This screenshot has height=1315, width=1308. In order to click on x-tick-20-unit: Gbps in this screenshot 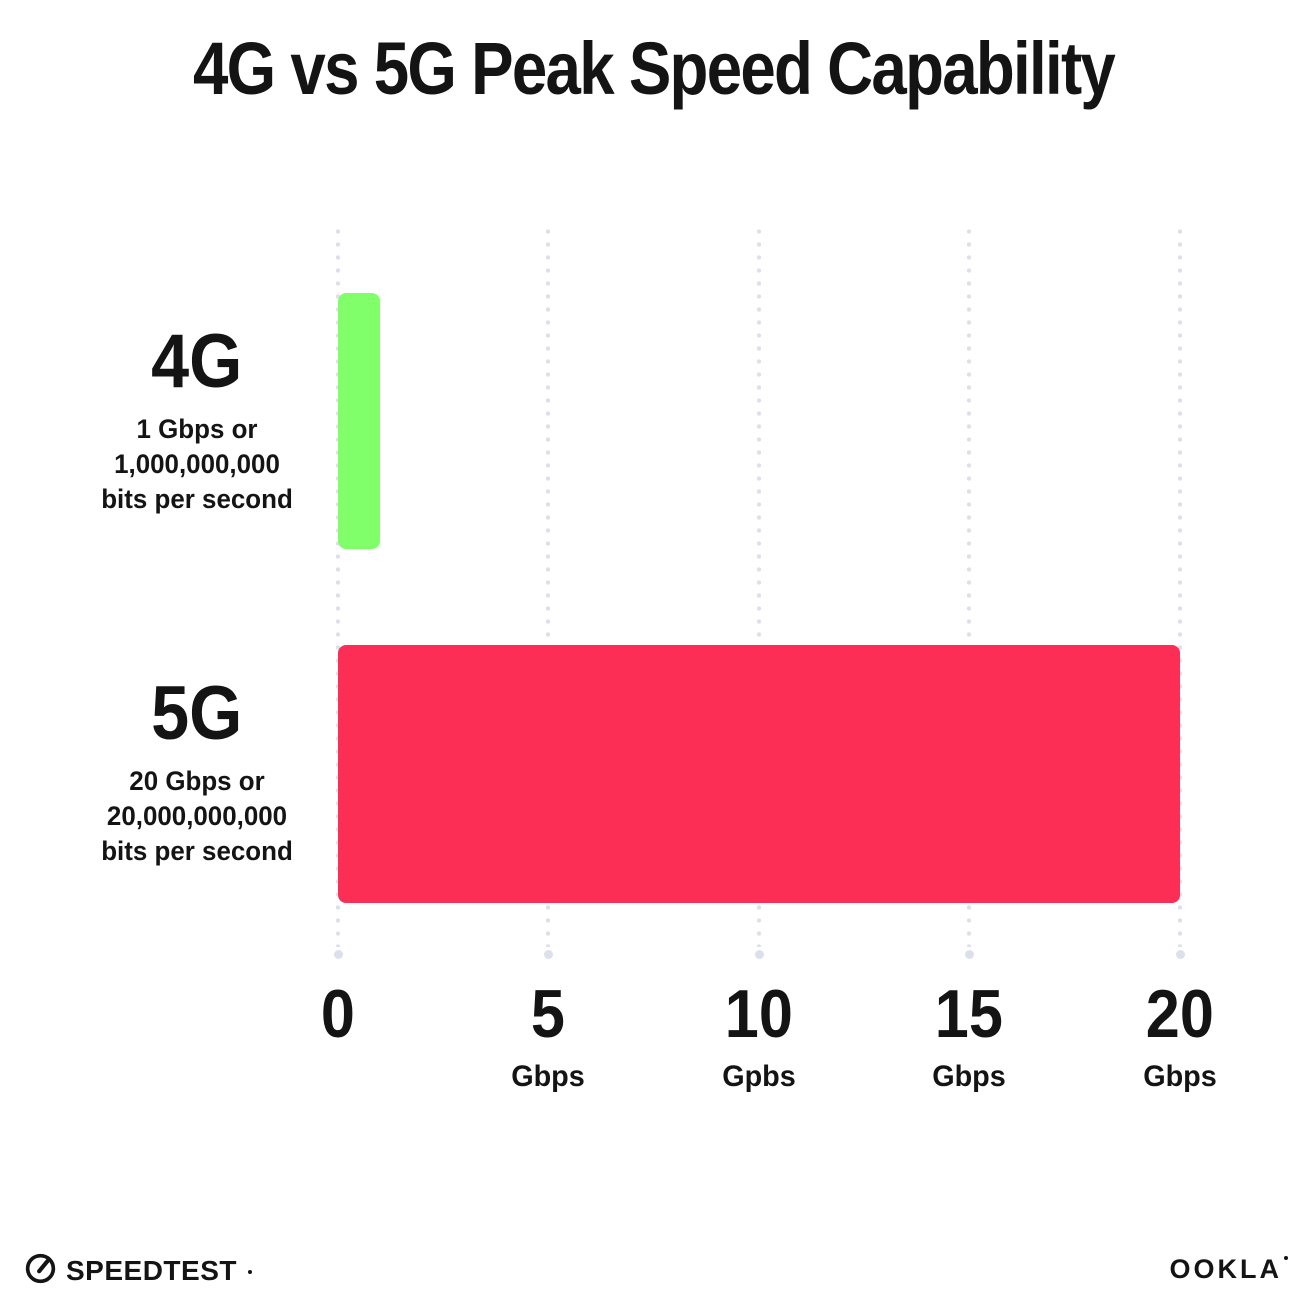, I will do `click(1180, 1076)`.